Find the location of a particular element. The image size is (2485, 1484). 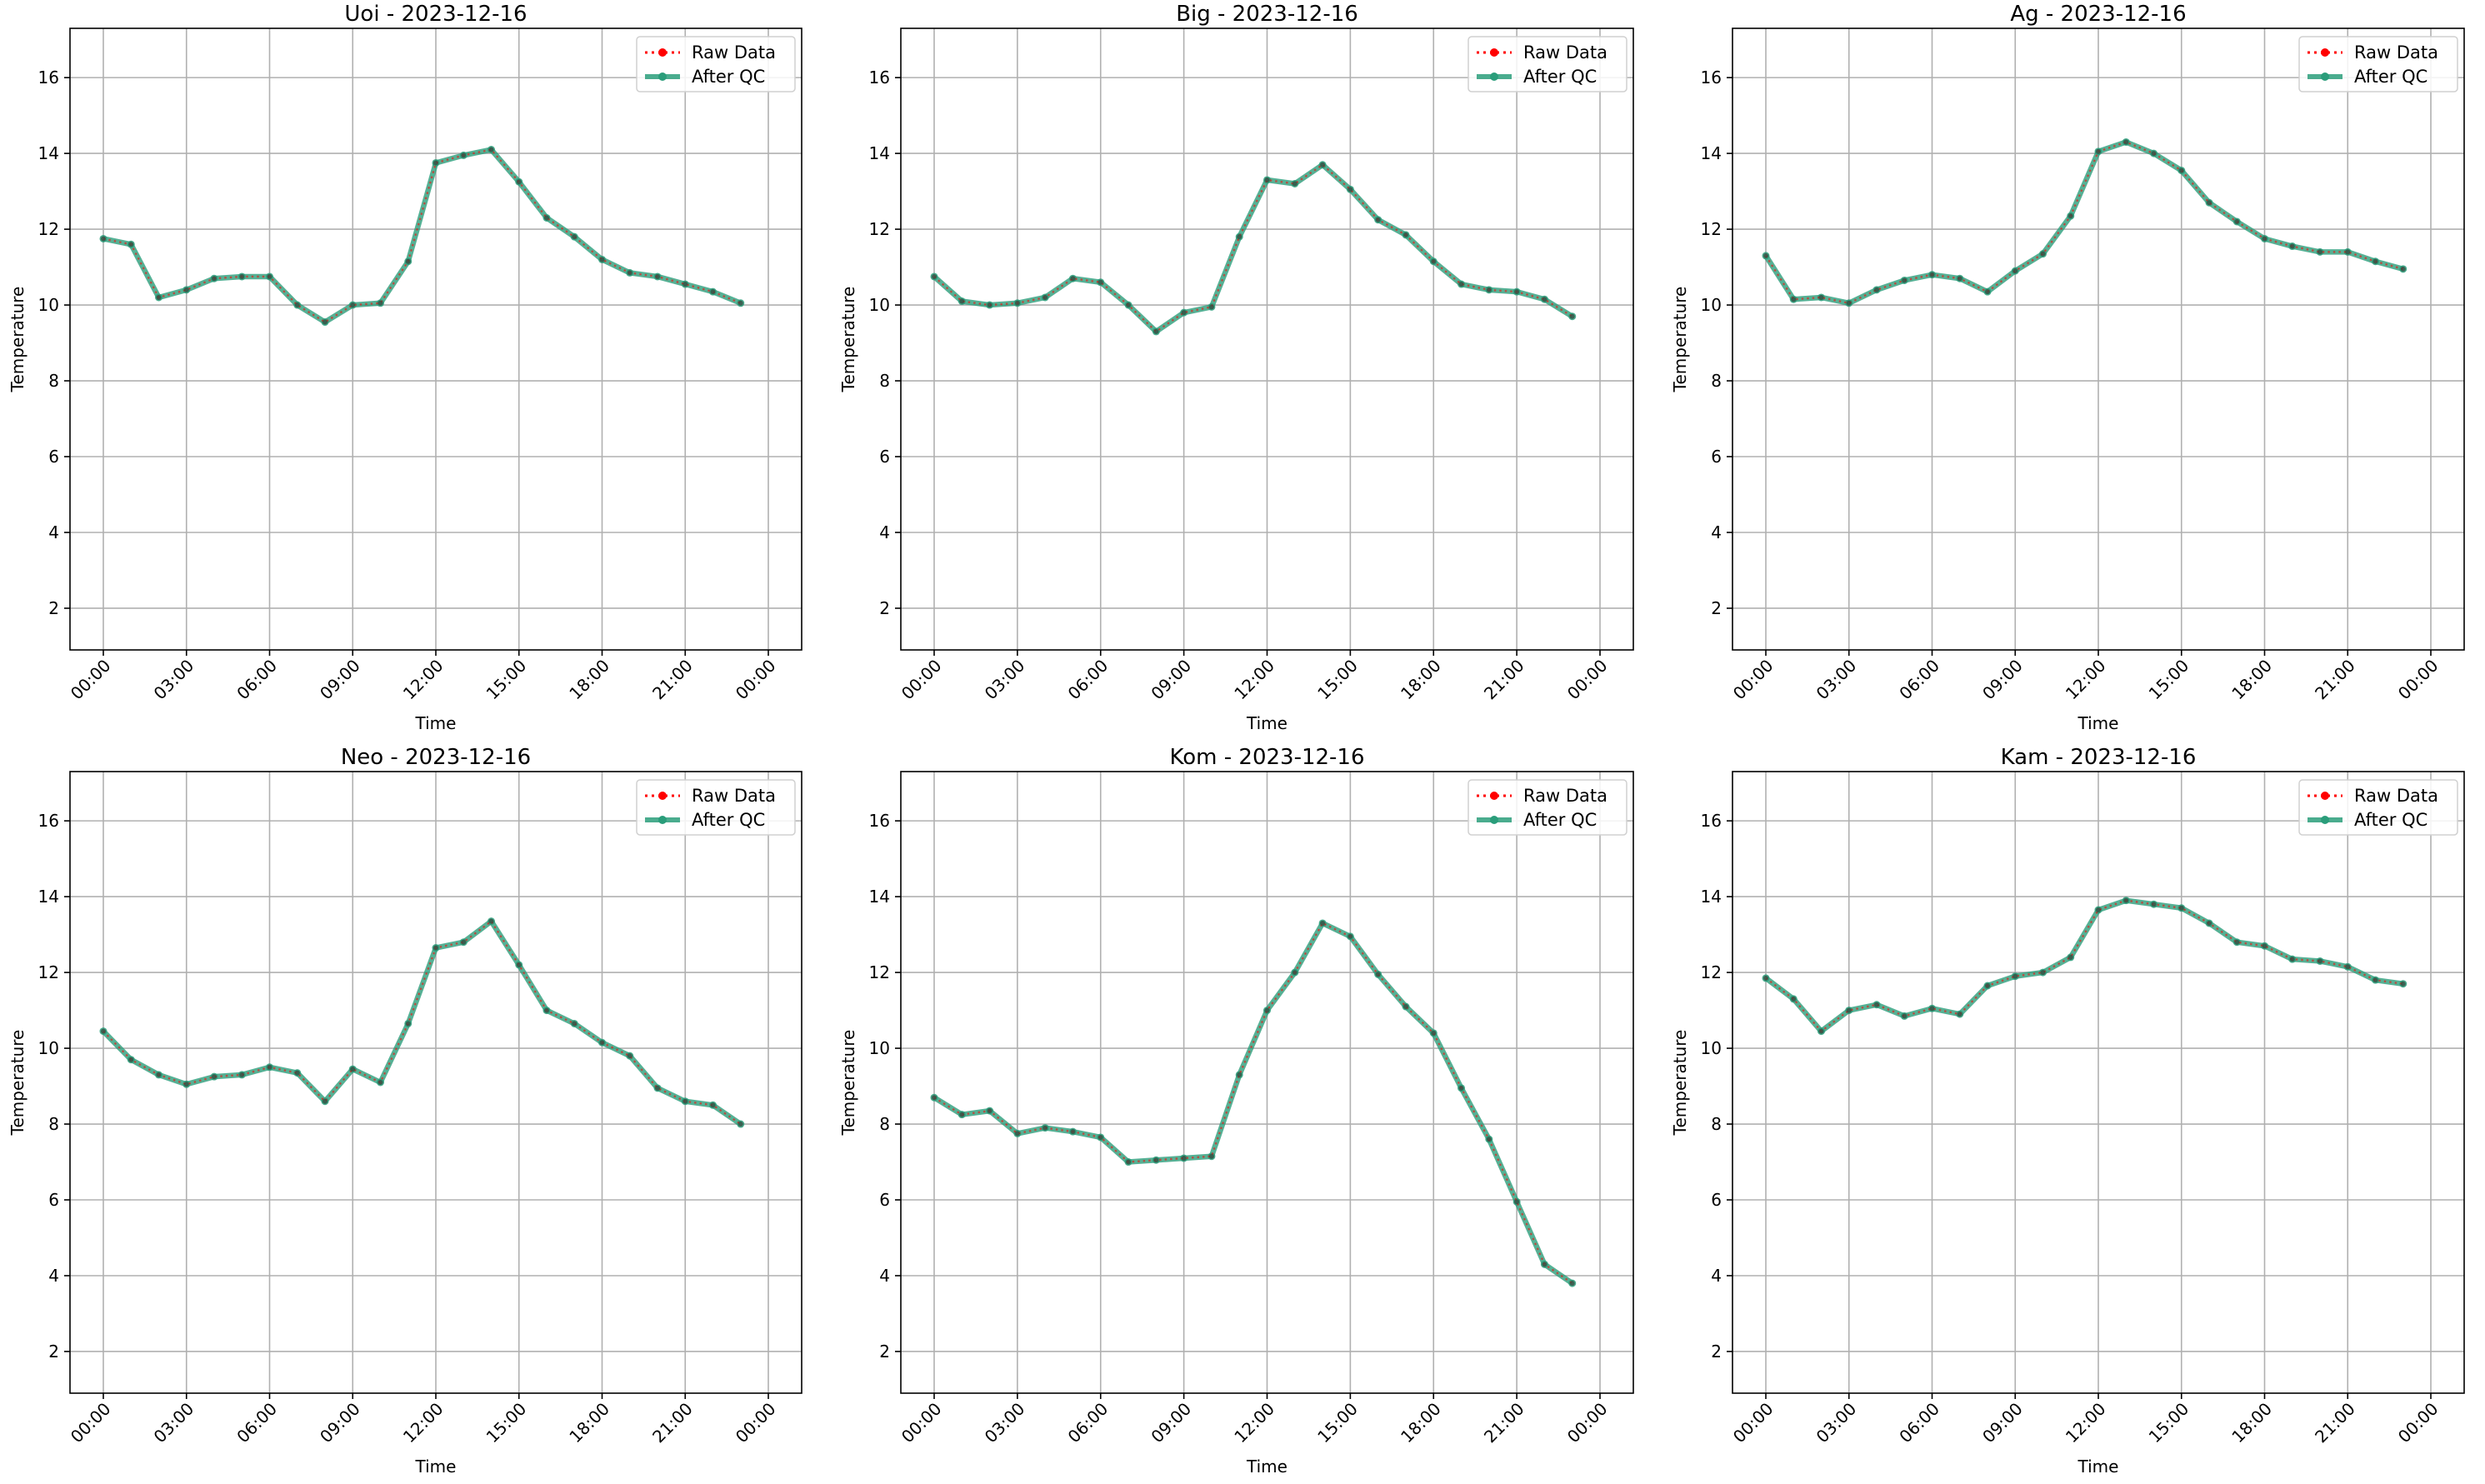

legend-marker-raw-data is located at coordinates (1494, 52).